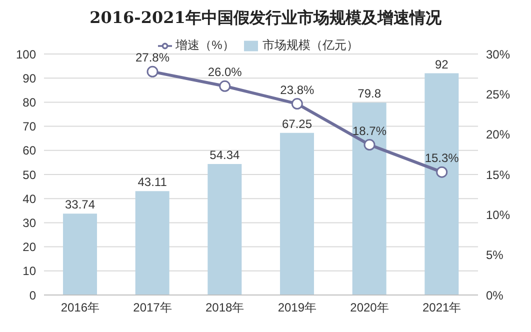 The height and width of the screenshot is (332, 531). I want to click on data-label: 43.11, so click(153, 182).